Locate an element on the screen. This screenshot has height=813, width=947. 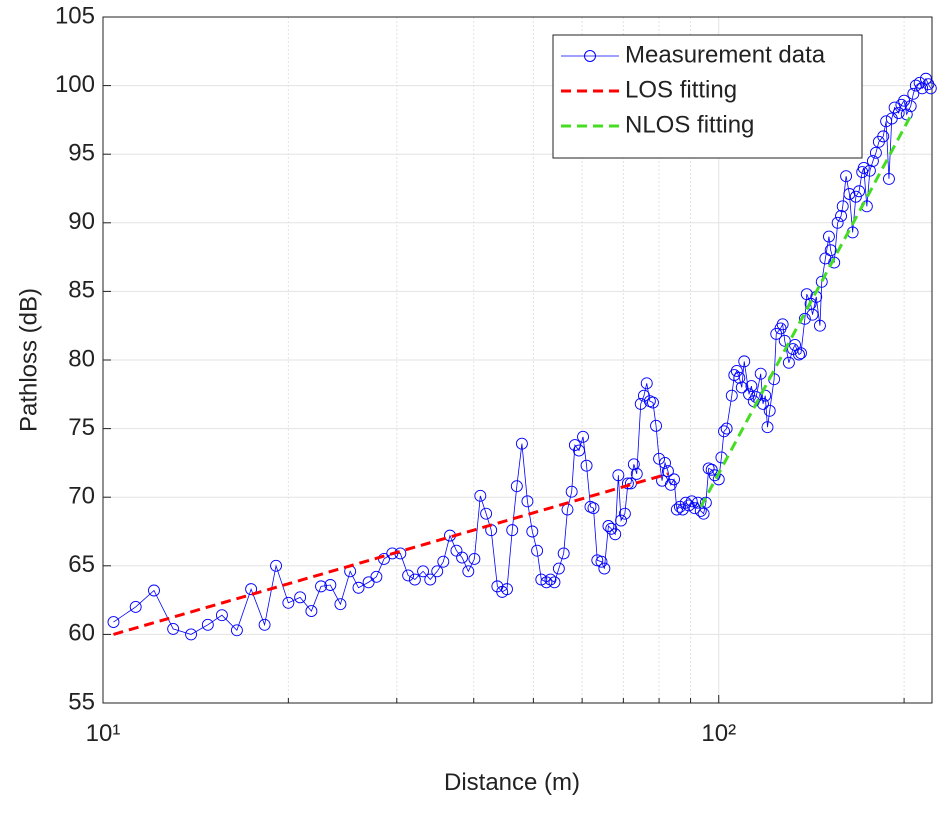
y-tick-label: 100 is located at coordinates (75, 84).